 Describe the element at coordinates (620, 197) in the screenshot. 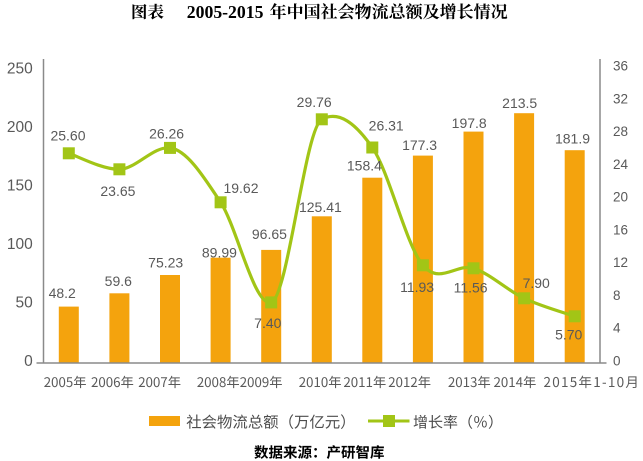

I see `svg-text: 20` at that location.